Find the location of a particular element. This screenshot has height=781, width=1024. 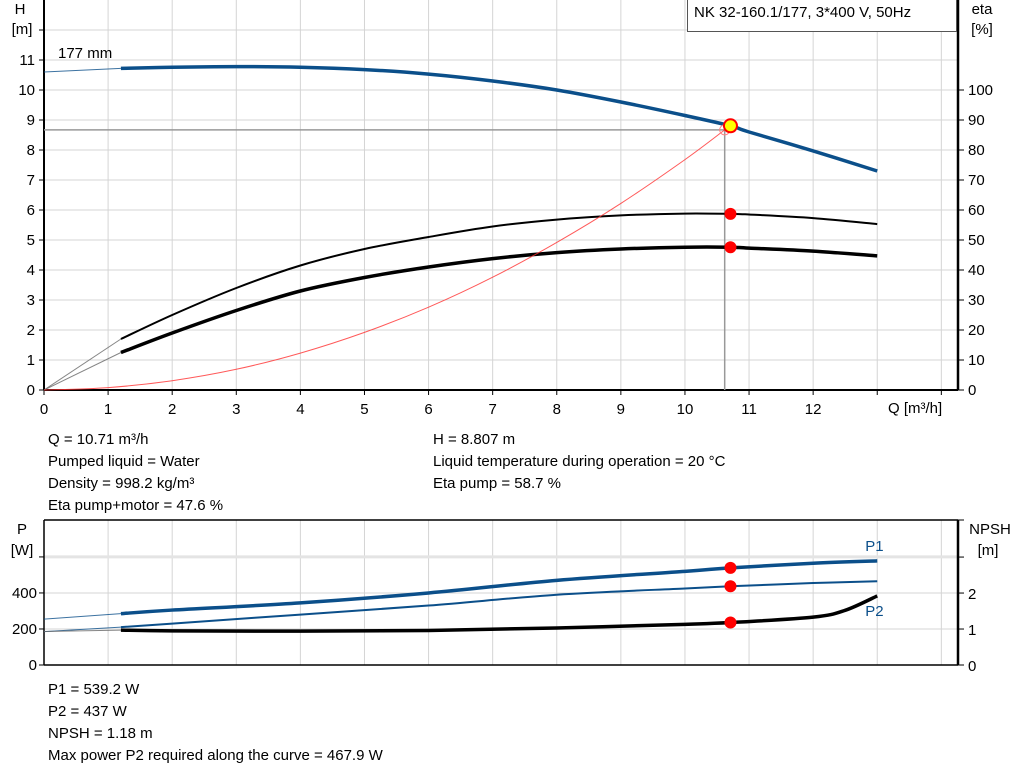

y2-tick-label: 20 is located at coordinates (976, 330).